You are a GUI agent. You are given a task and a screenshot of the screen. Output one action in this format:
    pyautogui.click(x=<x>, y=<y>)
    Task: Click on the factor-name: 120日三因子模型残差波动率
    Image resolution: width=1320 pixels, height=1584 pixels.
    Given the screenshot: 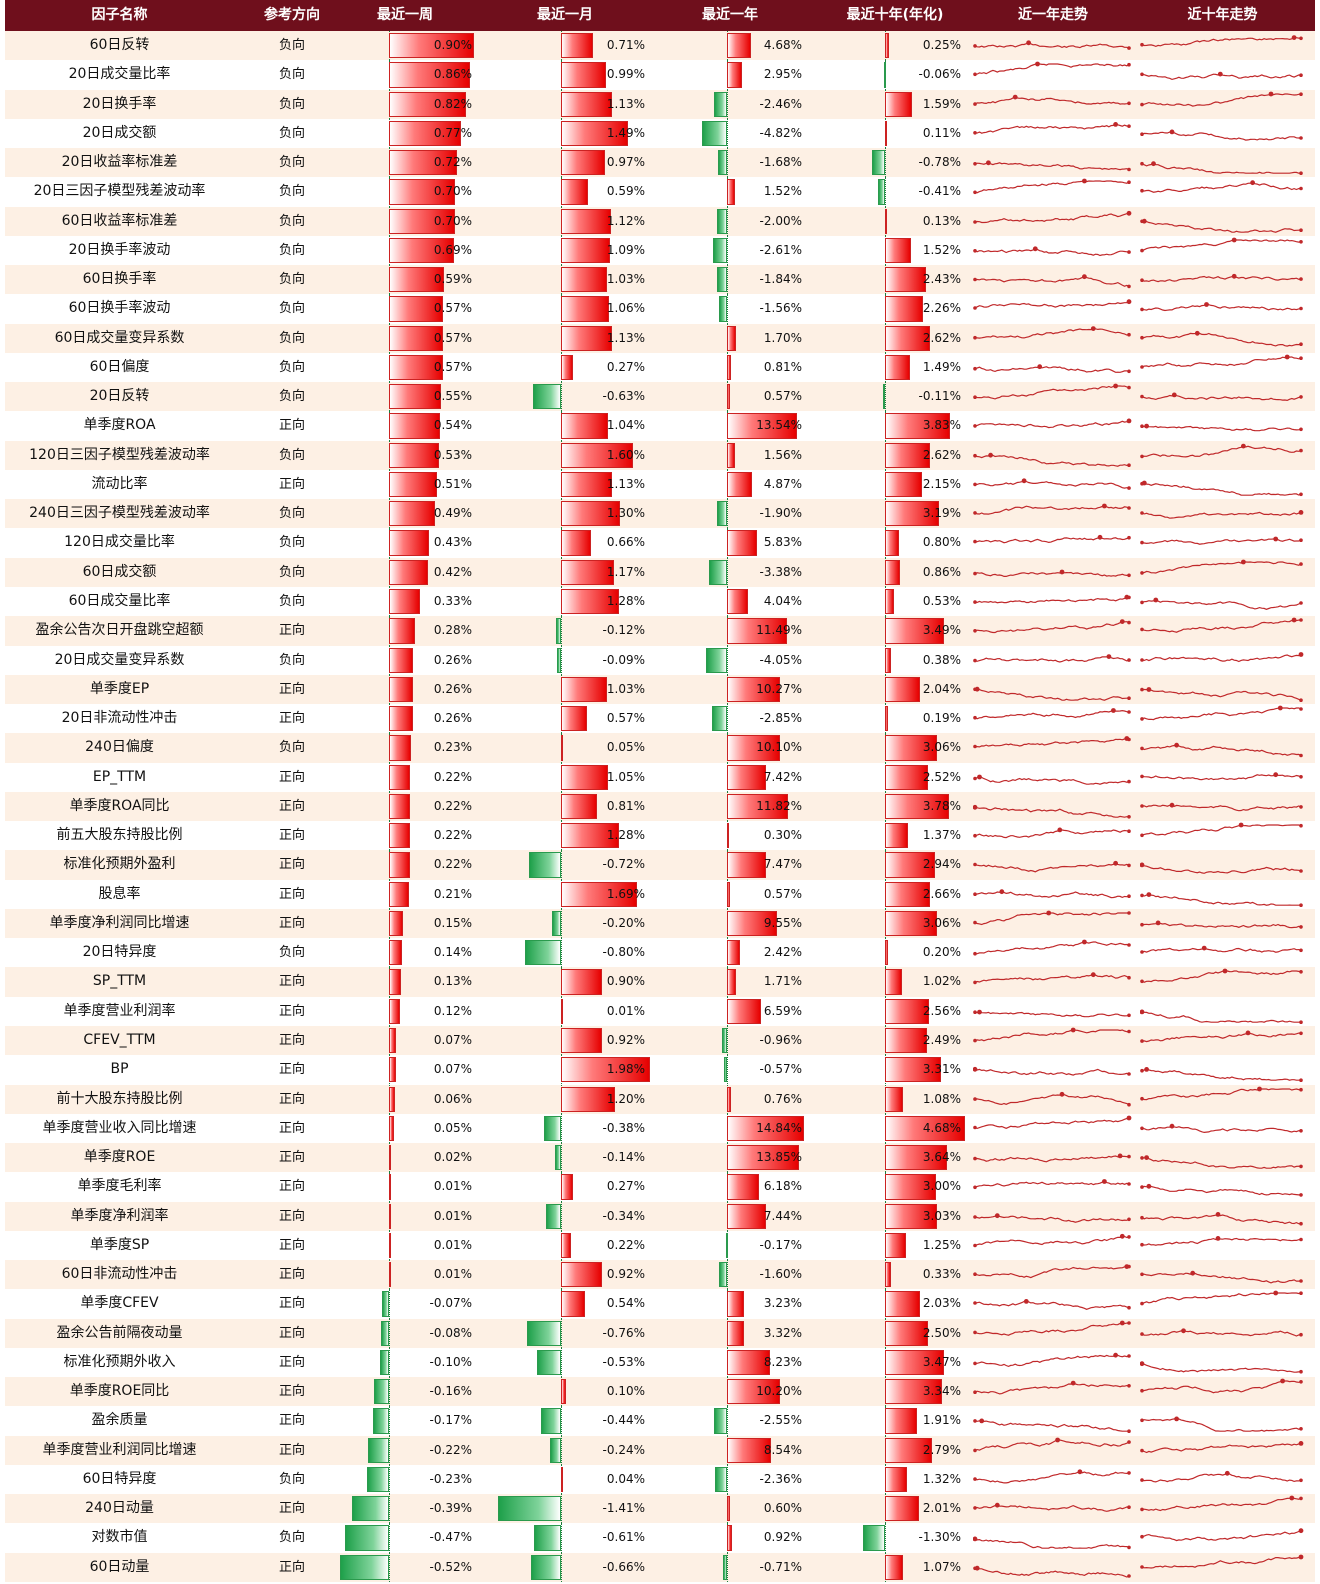 What is the action you would take?
    pyautogui.click(x=119, y=454)
    